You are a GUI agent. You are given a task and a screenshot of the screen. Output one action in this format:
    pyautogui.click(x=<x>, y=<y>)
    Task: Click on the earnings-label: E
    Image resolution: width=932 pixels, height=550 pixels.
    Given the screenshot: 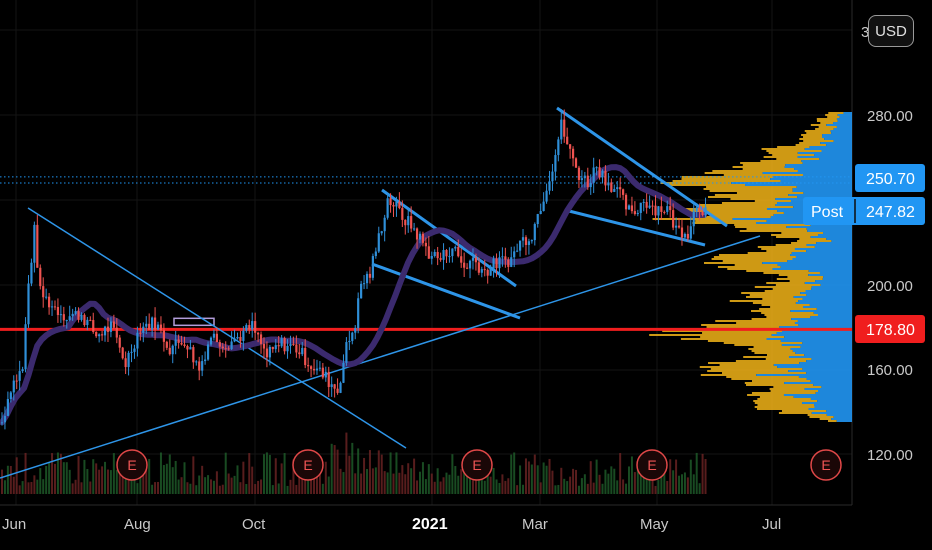 What is the action you would take?
    pyautogui.click(x=476, y=465)
    